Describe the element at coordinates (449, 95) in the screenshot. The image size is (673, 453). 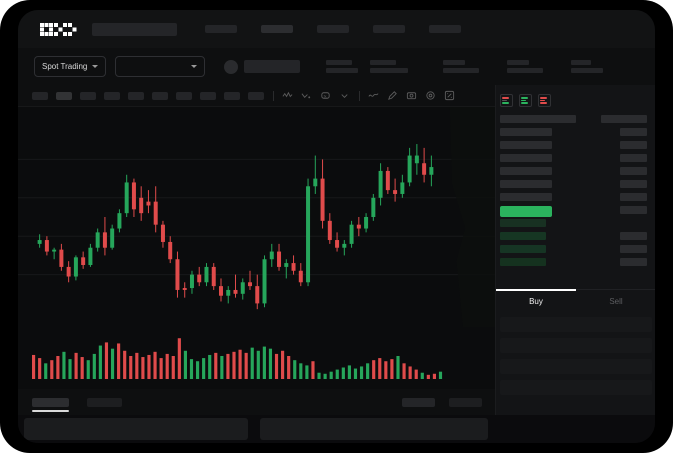
I see `fullscreen-icon` at that location.